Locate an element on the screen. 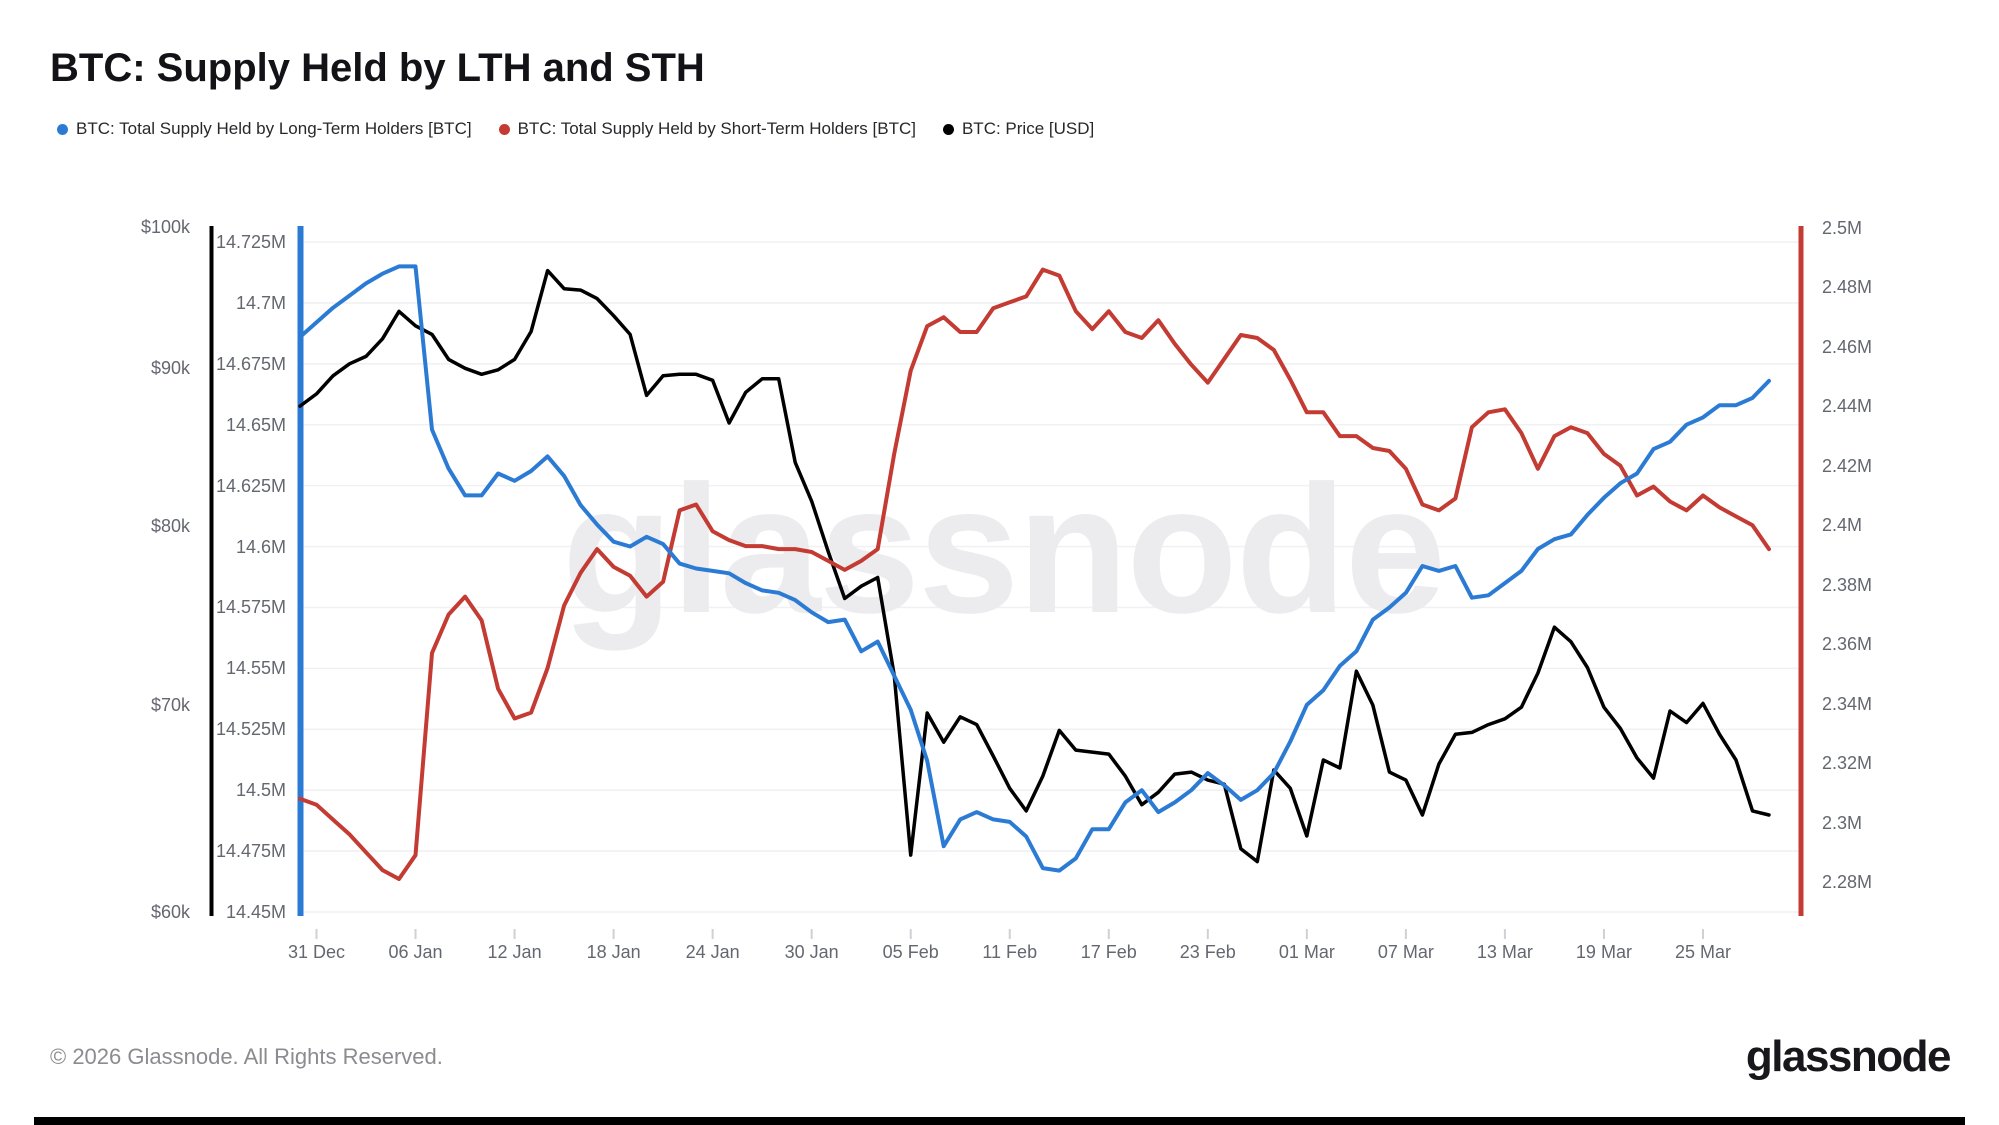  sth-axis-tick: 2.48M is located at coordinates (1847, 287).